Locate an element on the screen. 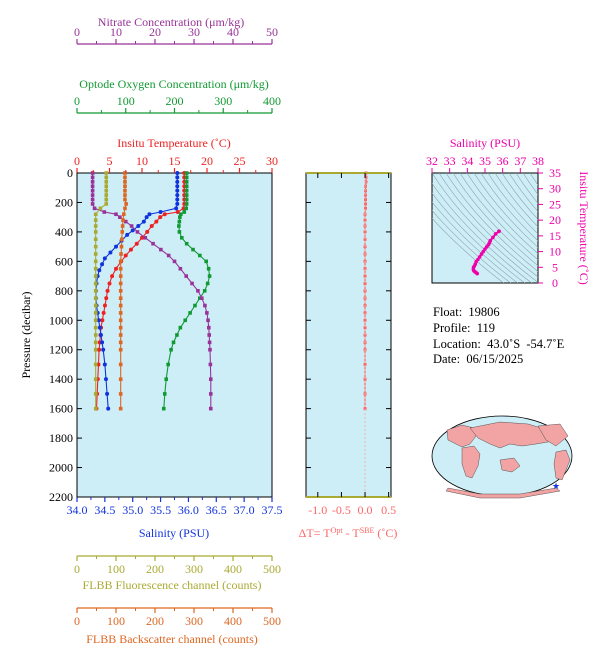  ts-salinity-axis-title: Salinity (PSU) is located at coordinates (485, 143).